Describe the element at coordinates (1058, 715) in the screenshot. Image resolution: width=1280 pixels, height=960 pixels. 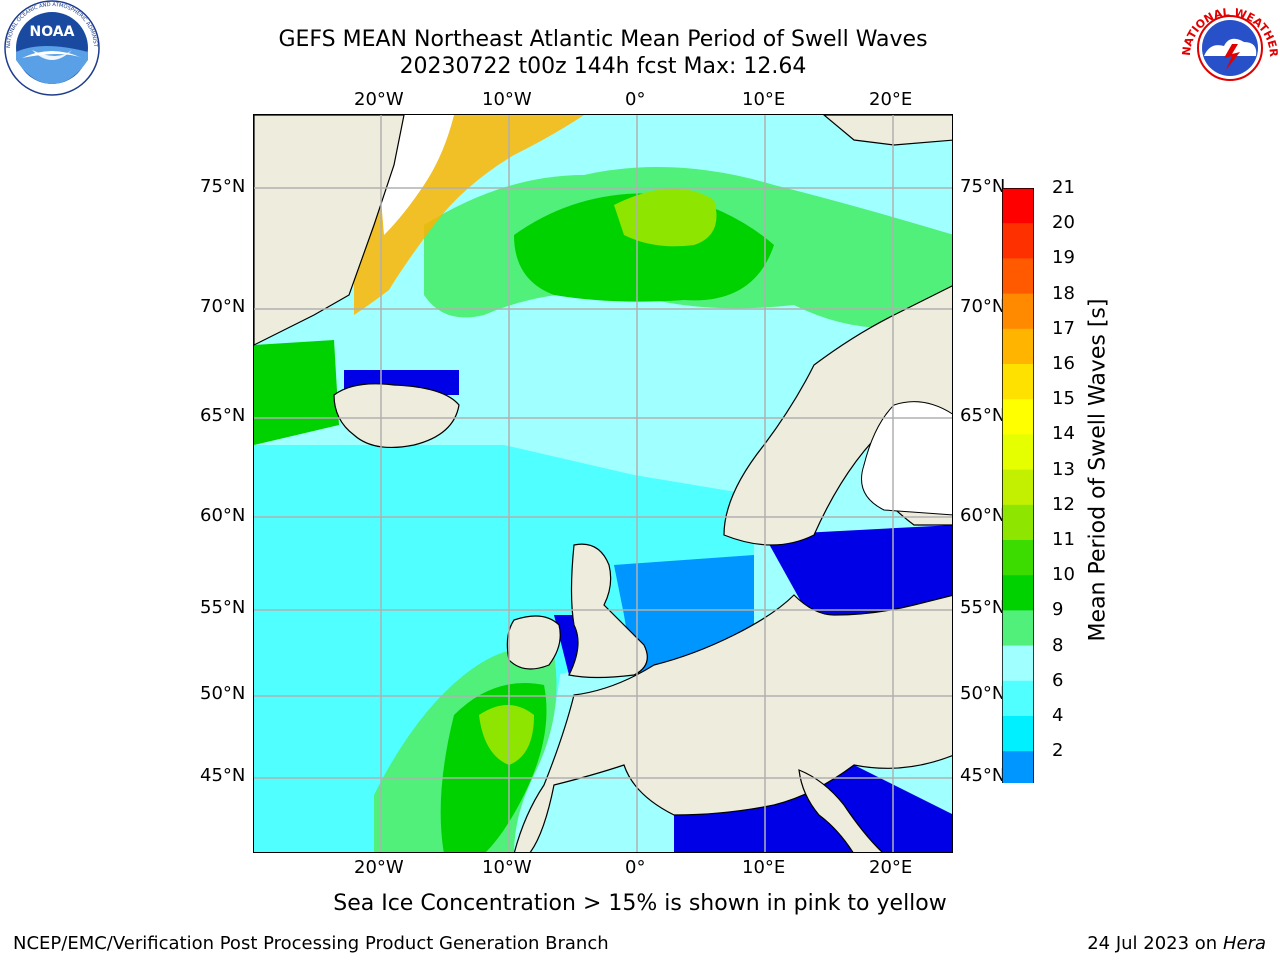
I see `colorbar-tick-label: 4` at that location.